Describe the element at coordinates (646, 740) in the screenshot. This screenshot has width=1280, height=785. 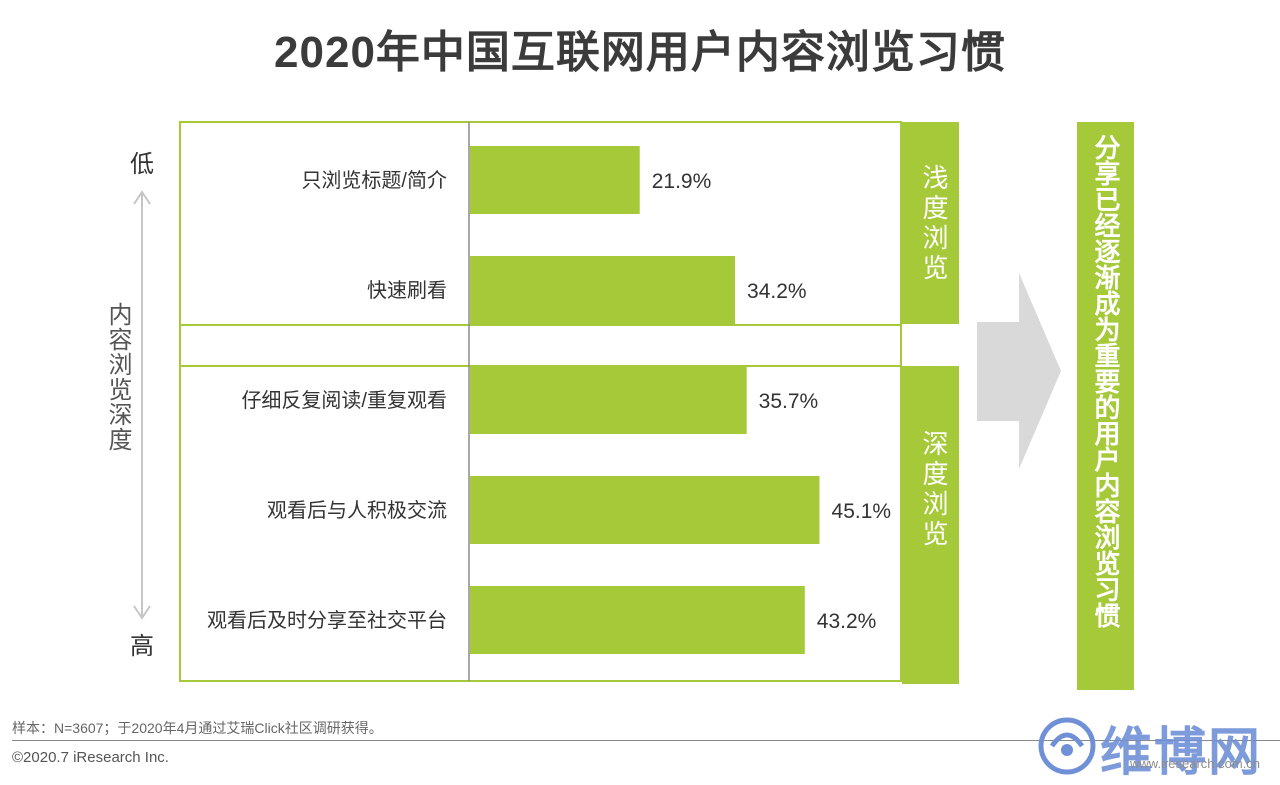
I see `footer-divider` at that location.